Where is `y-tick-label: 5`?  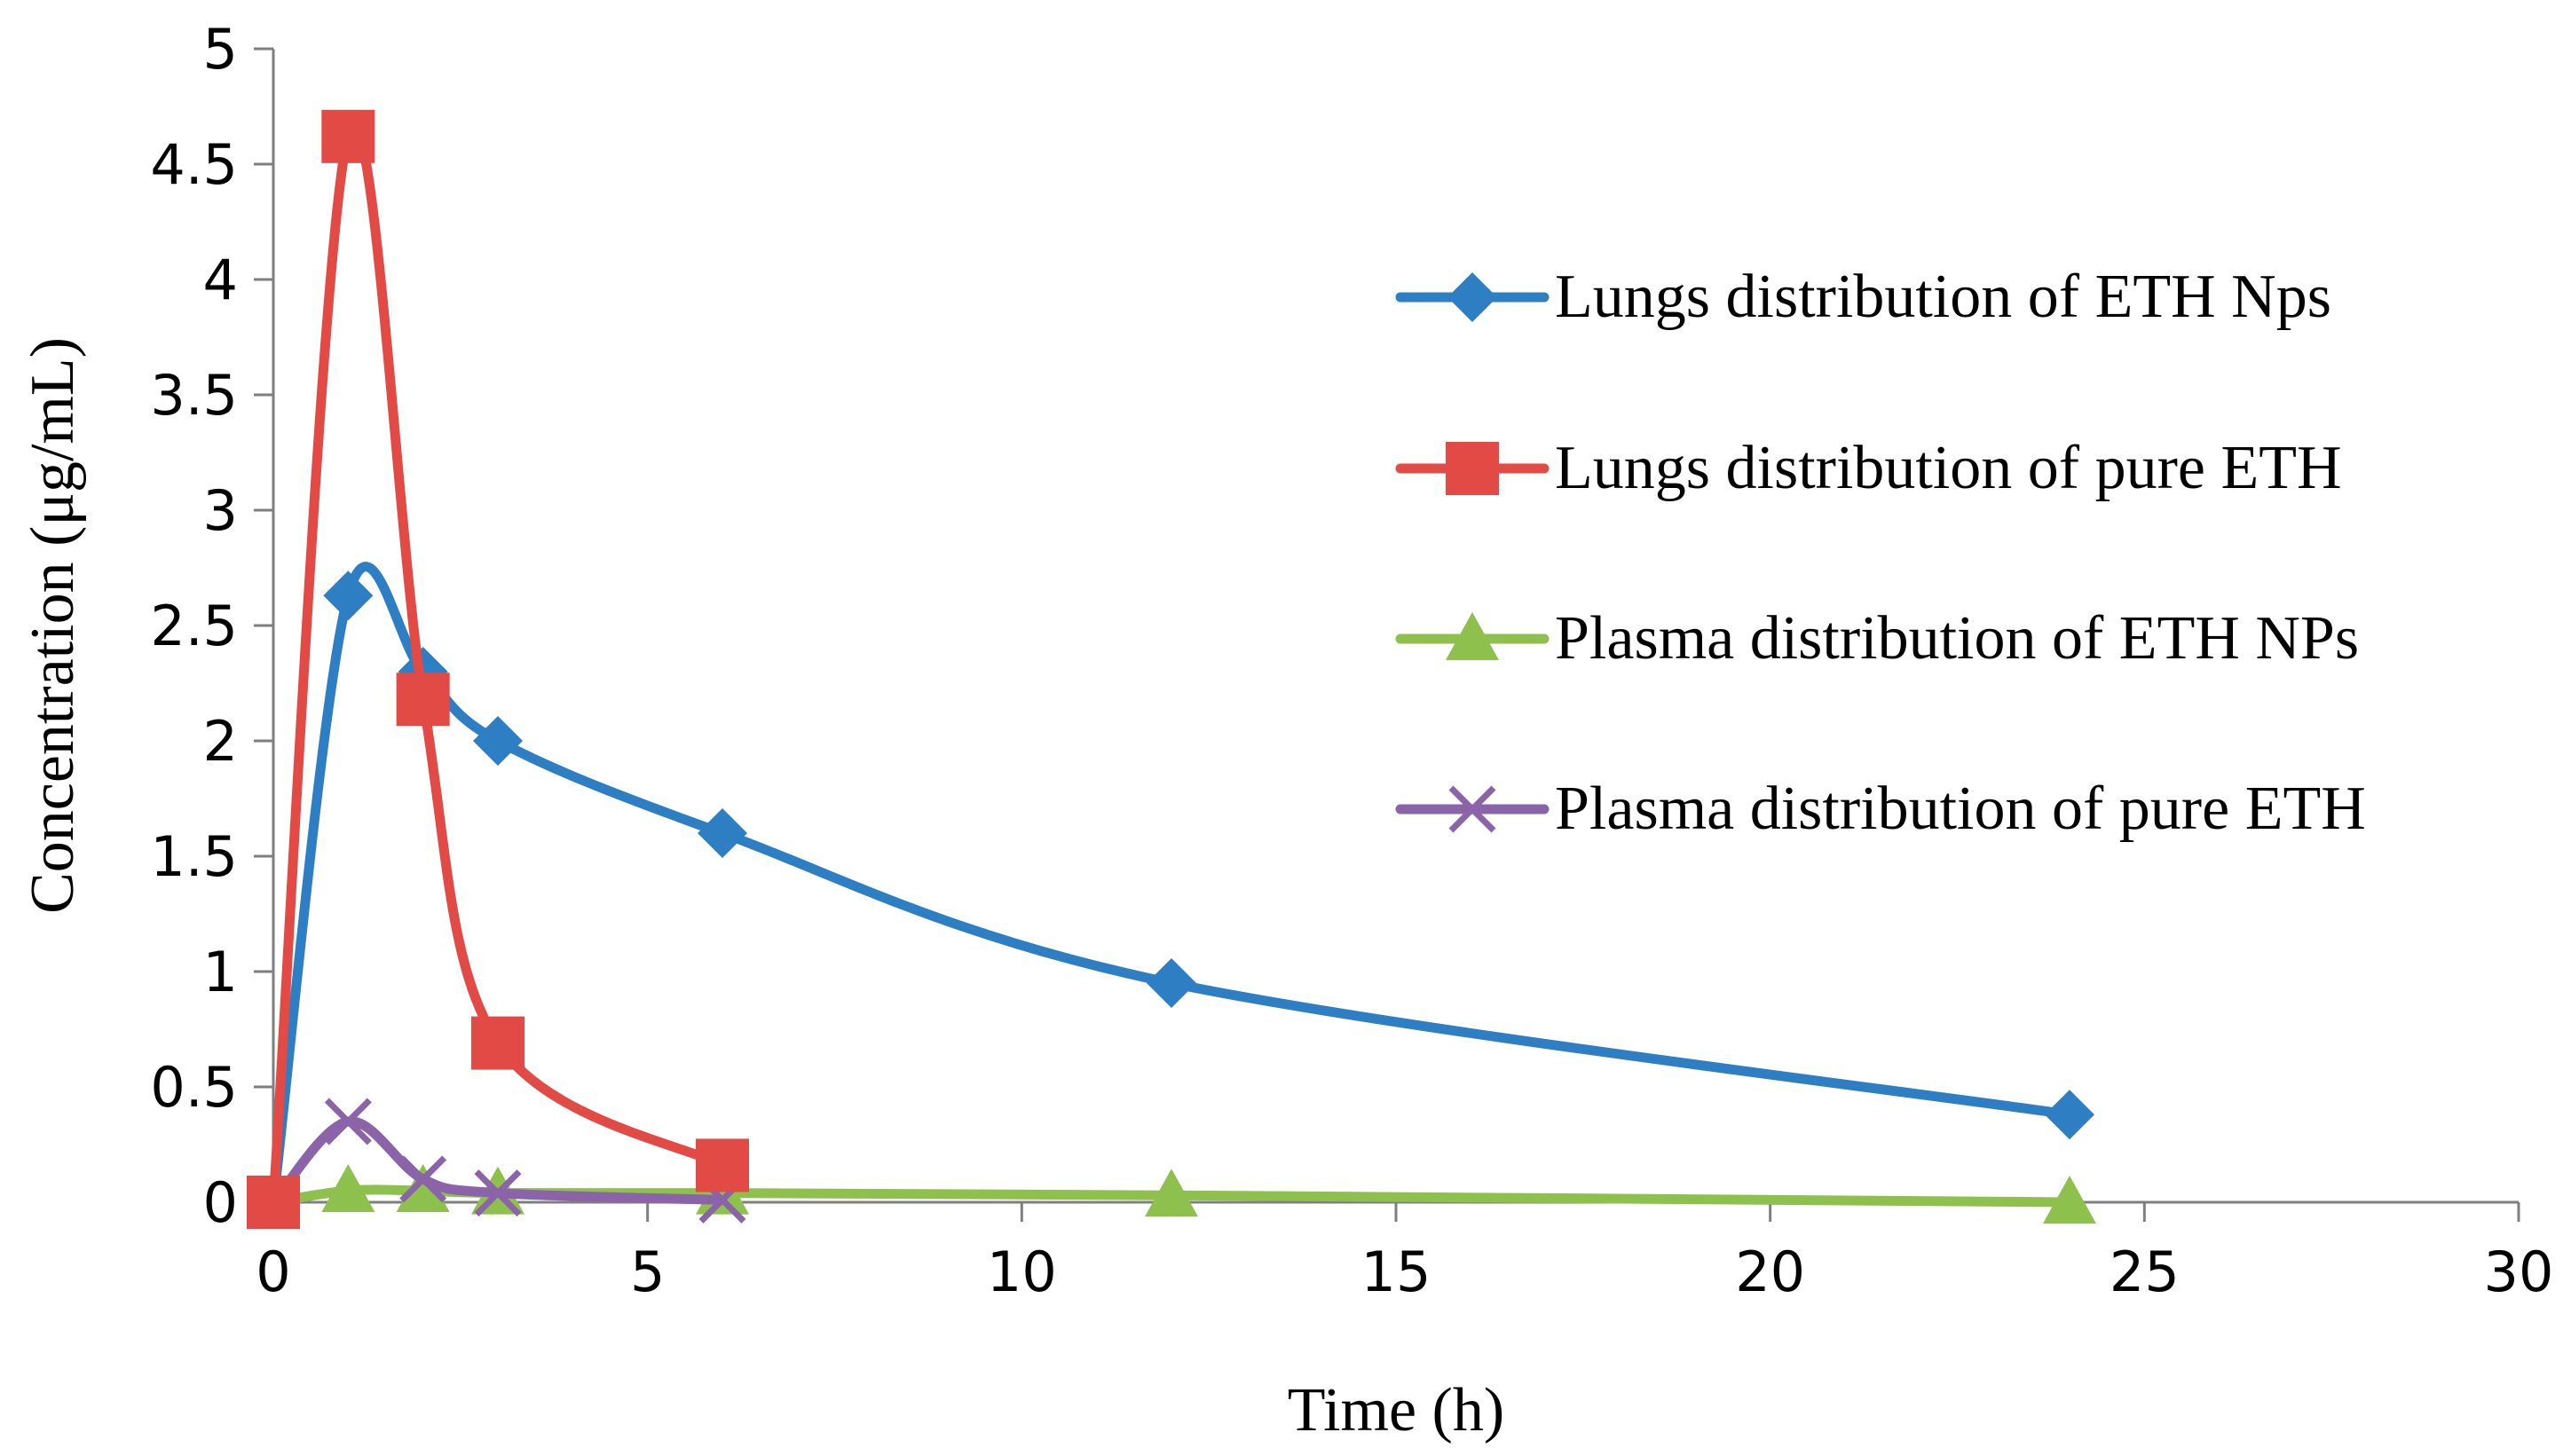 y-tick-label: 5 is located at coordinates (220, 49).